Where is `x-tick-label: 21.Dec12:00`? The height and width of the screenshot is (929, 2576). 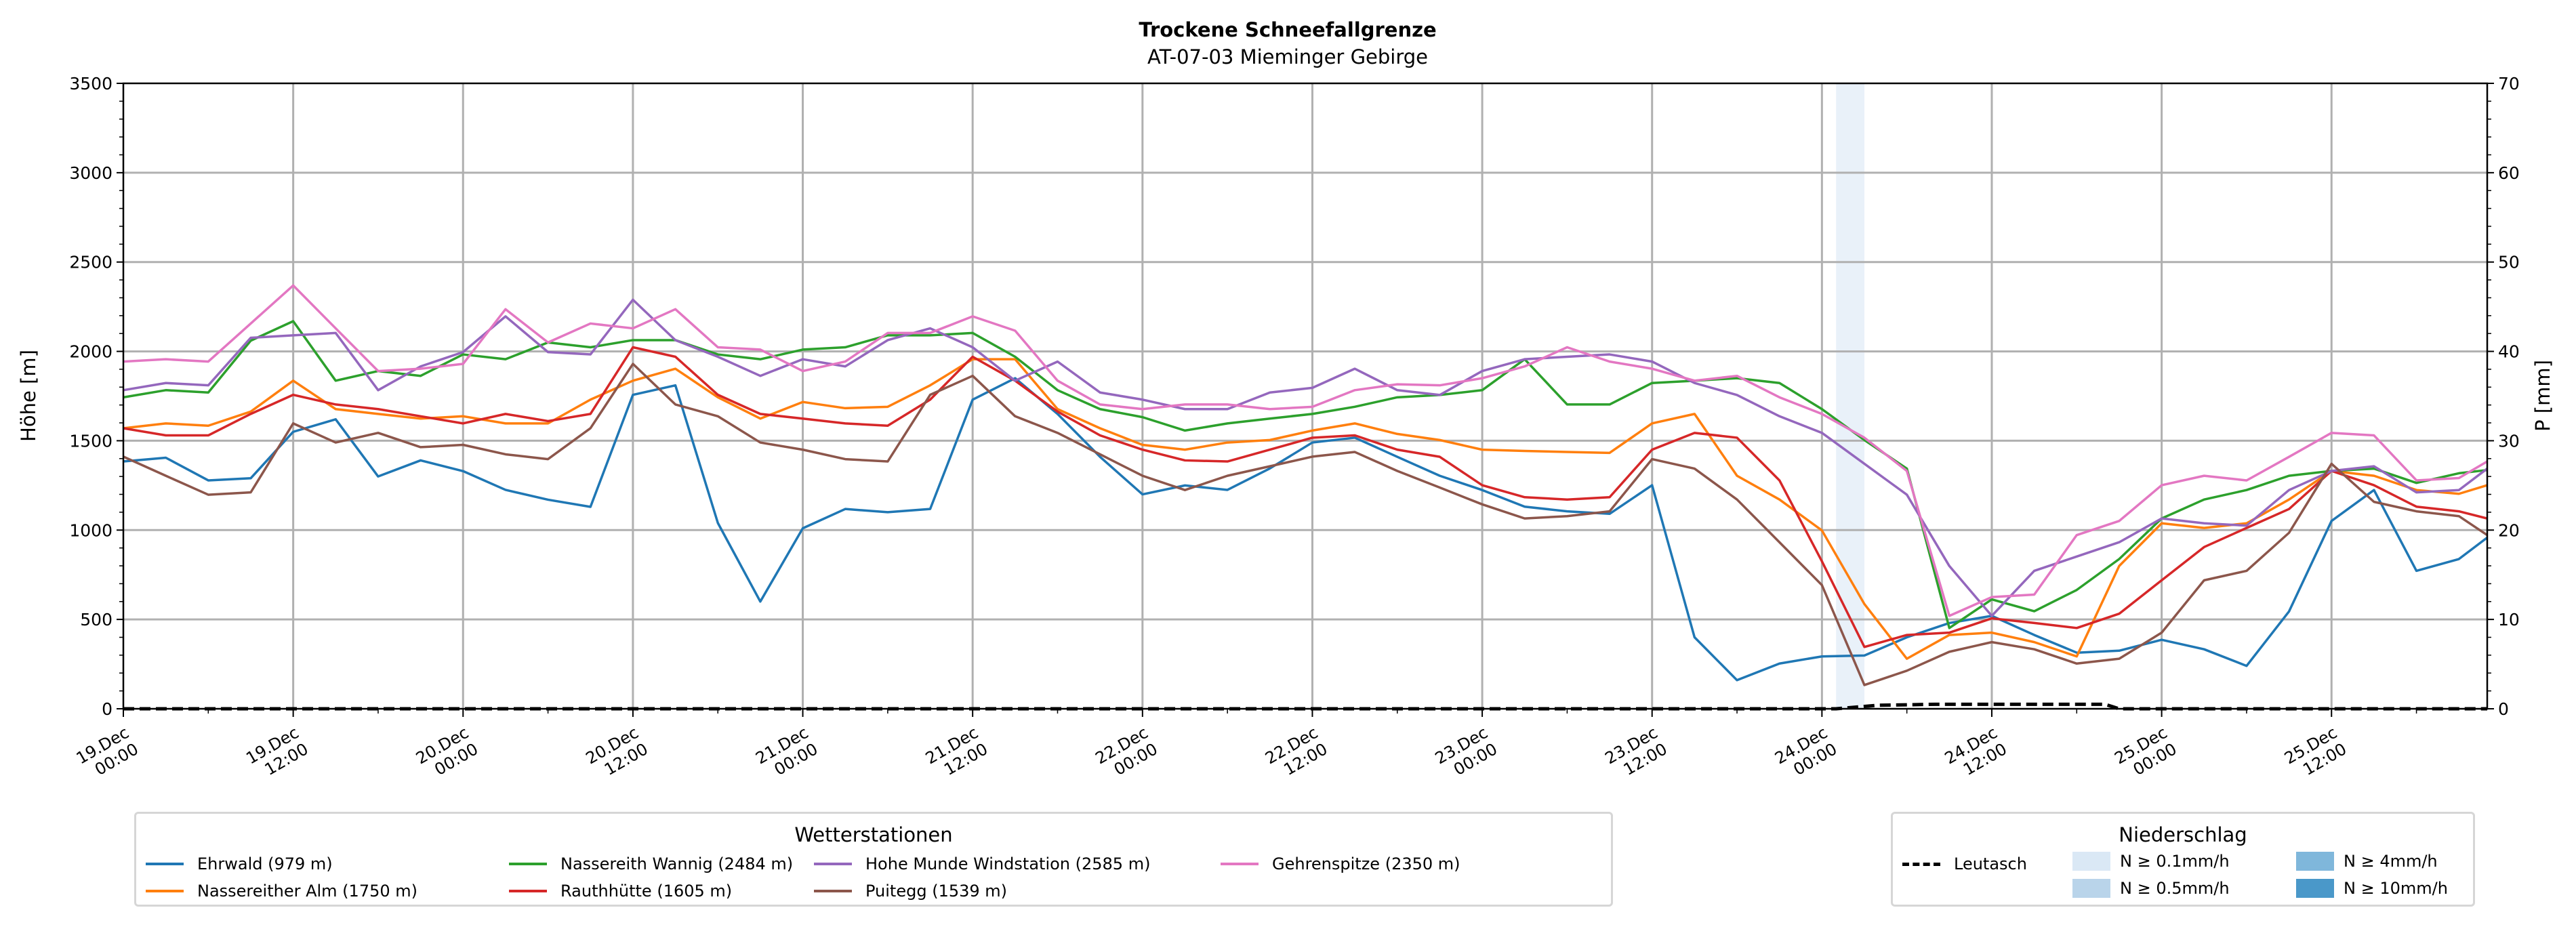
x-tick-label: 21.Dec12:00 is located at coordinates (957, 754).